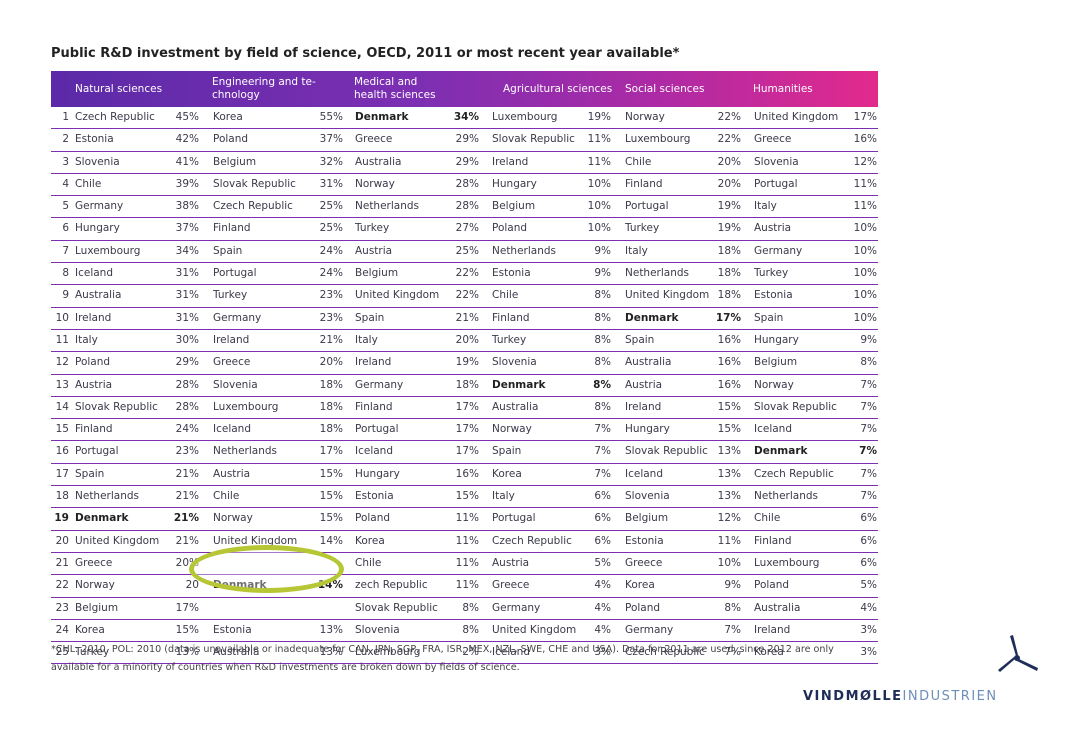  What do you see at coordinates (783, 89) in the screenshot?
I see `column-header: Humanities` at bounding box center [783, 89].